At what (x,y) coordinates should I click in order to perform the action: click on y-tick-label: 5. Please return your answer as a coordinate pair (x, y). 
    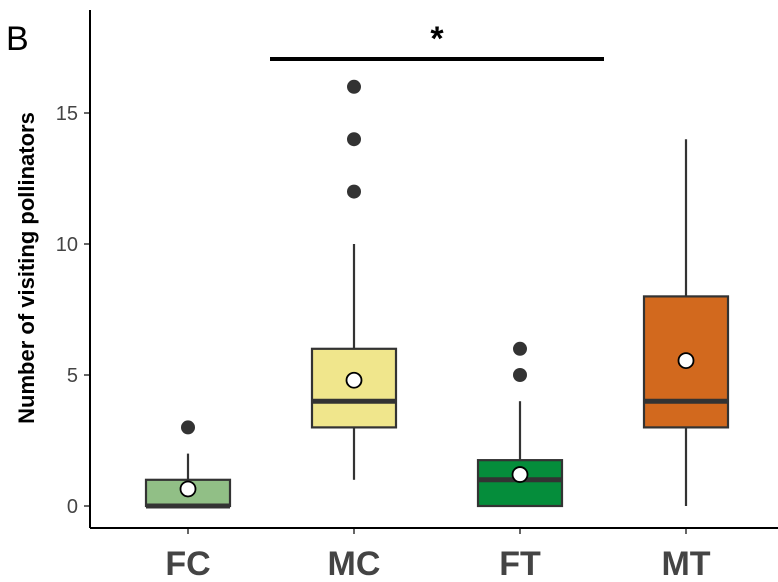
    Looking at the image, I should click on (72, 376).